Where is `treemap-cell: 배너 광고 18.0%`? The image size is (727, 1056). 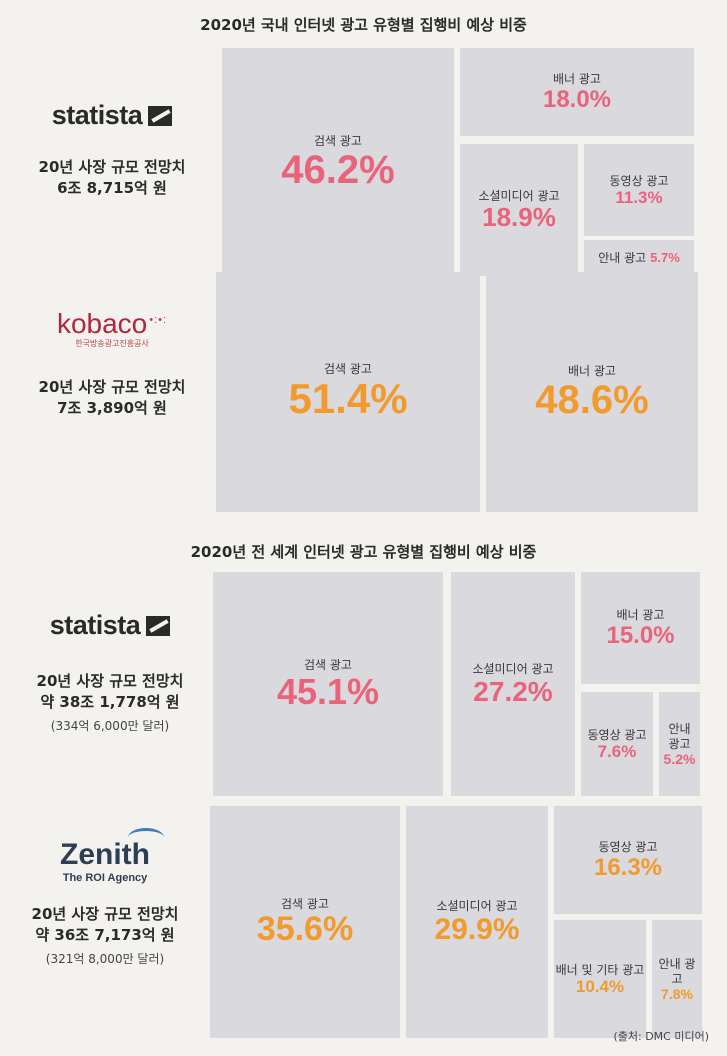
treemap-cell: 배너 광고 18.0% is located at coordinates (577, 92).